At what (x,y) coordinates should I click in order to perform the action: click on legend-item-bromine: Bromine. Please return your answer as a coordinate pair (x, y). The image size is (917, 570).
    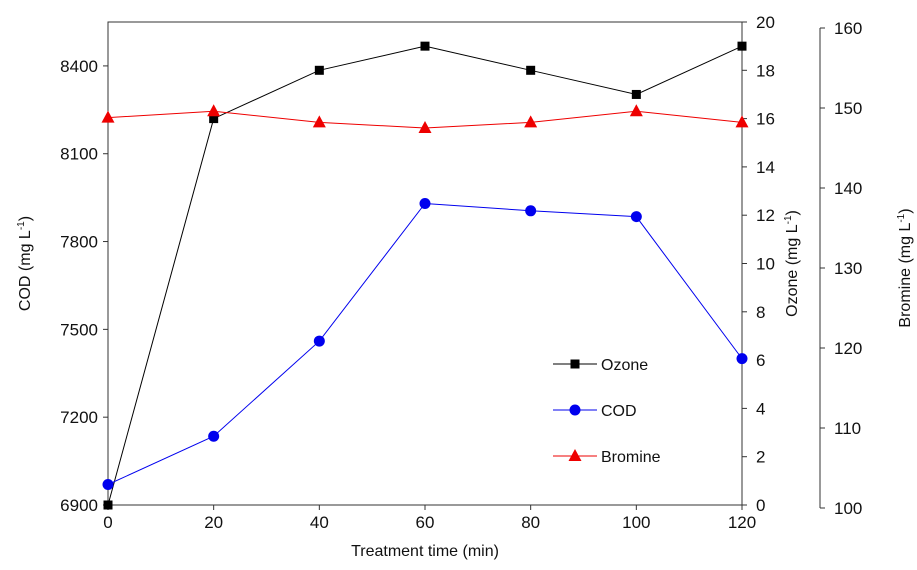
    Looking at the image, I should click on (607, 457).